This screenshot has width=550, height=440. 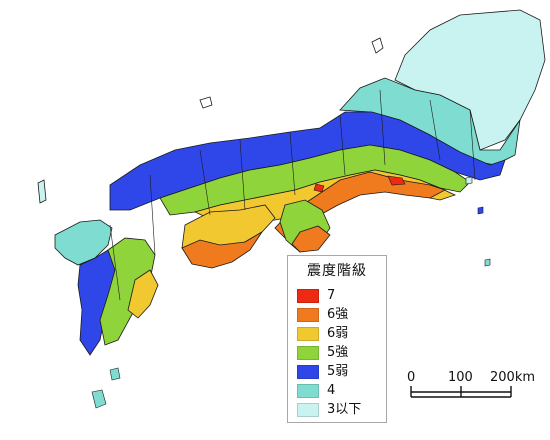 I want to click on legend-swatch-5-weak, so click(x=308, y=371).